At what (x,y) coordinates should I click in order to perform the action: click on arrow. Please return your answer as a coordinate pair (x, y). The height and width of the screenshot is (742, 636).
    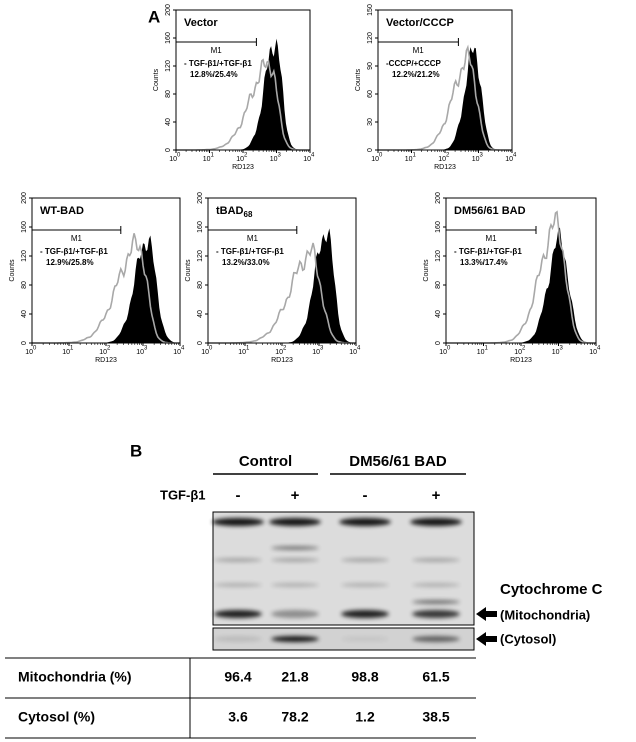
    Looking at the image, I should click on (486, 639).